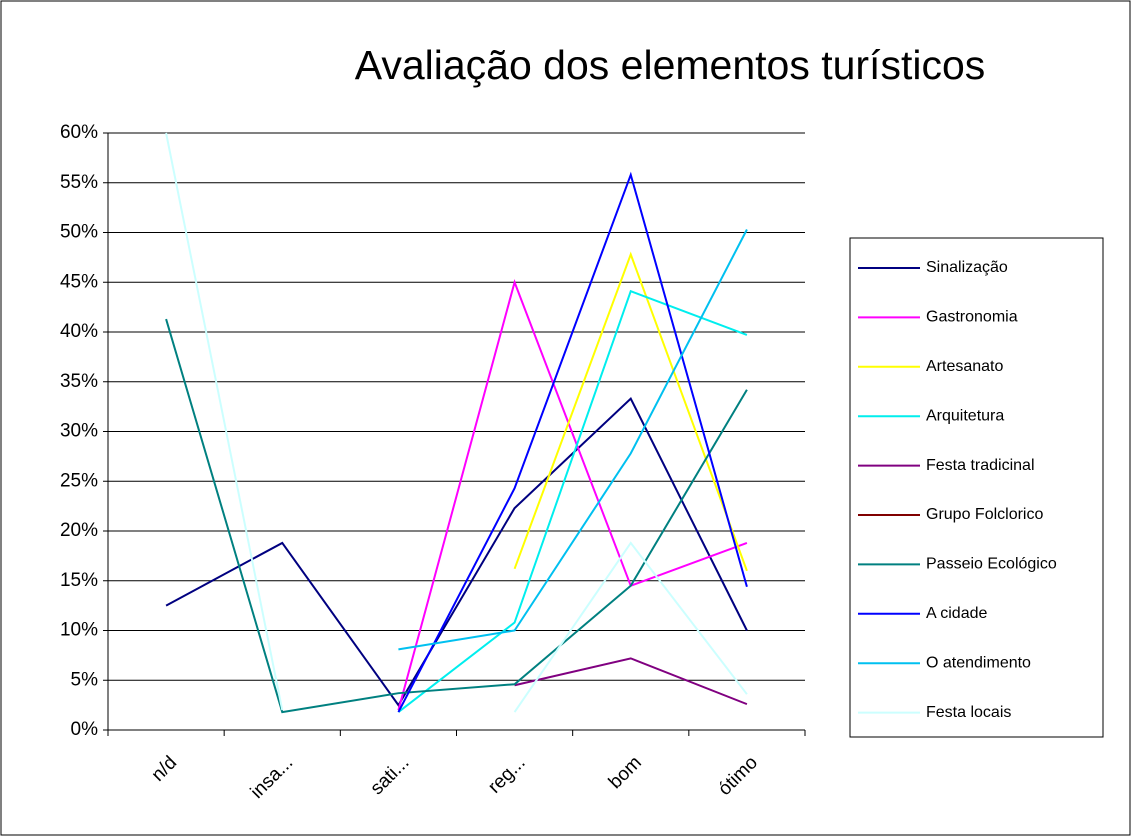 The height and width of the screenshot is (836, 1131). Describe the element at coordinates (79, 381) in the screenshot. I see `y-tick-label: 35%` at that location.